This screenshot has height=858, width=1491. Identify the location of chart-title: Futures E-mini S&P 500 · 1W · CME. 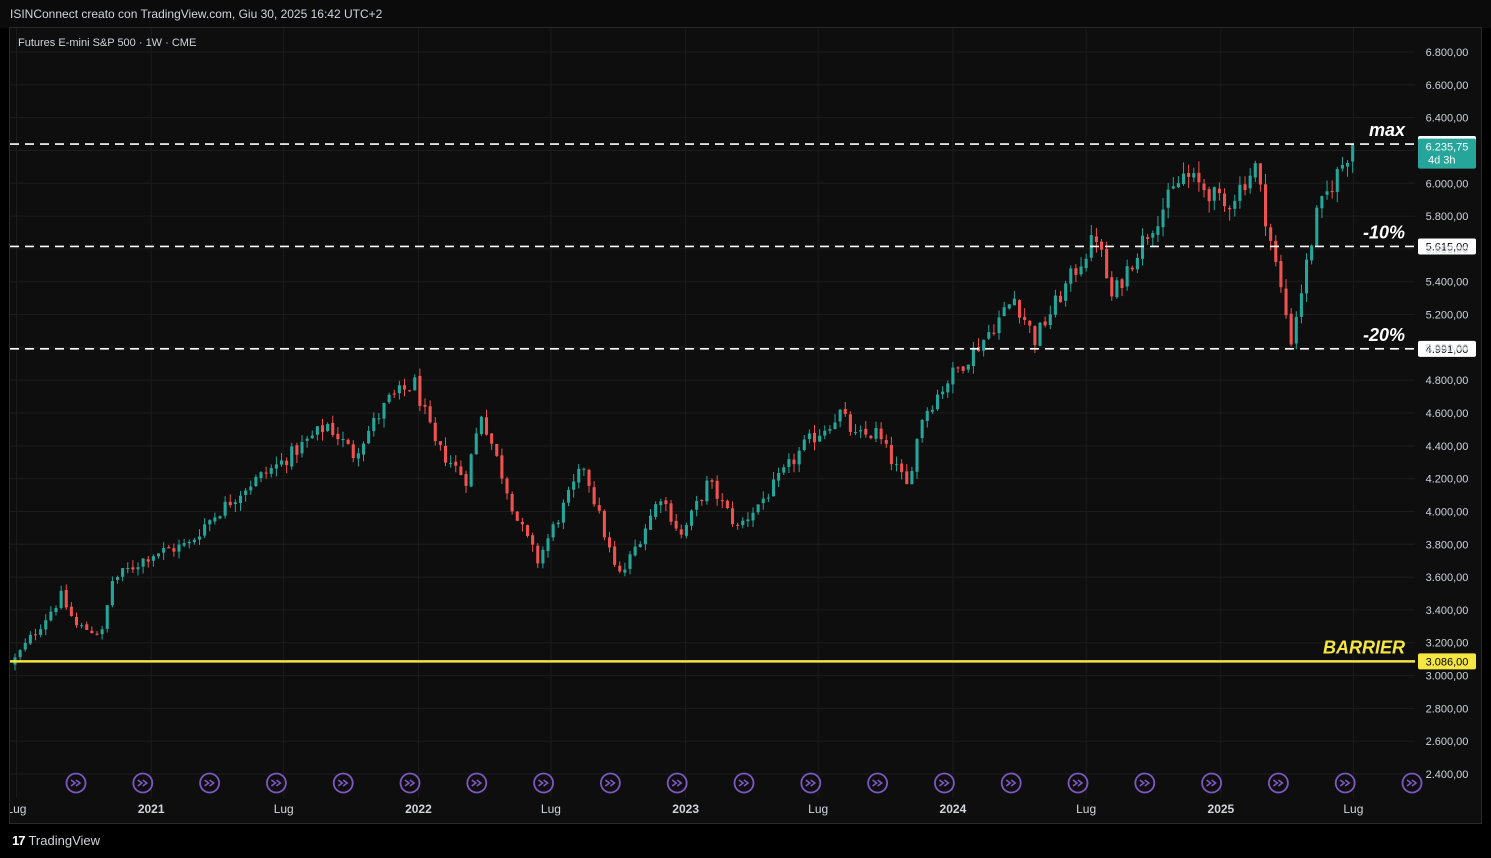
(107, 43).